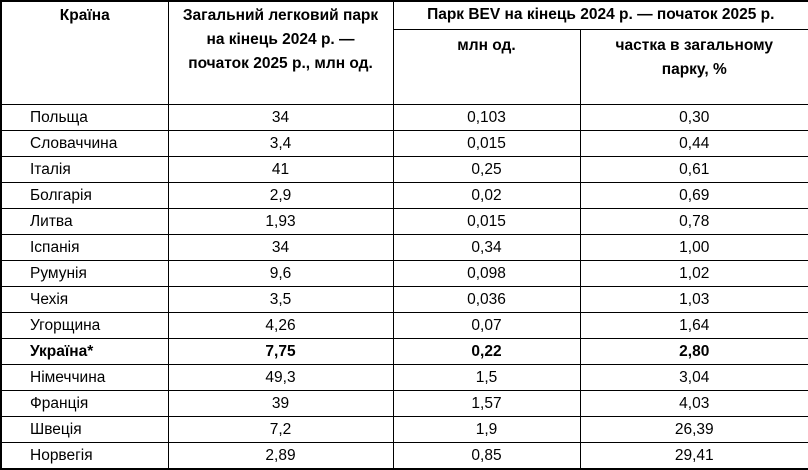 This screenshot has width=808, height=470. Describe the element at coordinates (693, 143) in the screenshot. I see `bev-share-cell: 0,44` at that location.